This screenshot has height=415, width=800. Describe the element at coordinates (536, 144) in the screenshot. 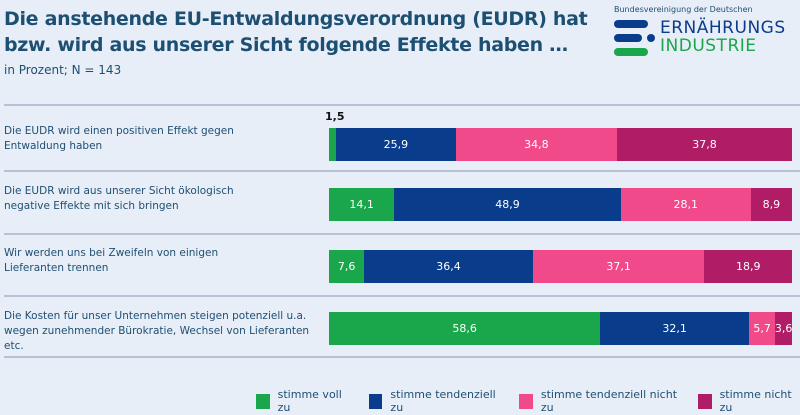

I see `bar-segment: 34,8` at that location.